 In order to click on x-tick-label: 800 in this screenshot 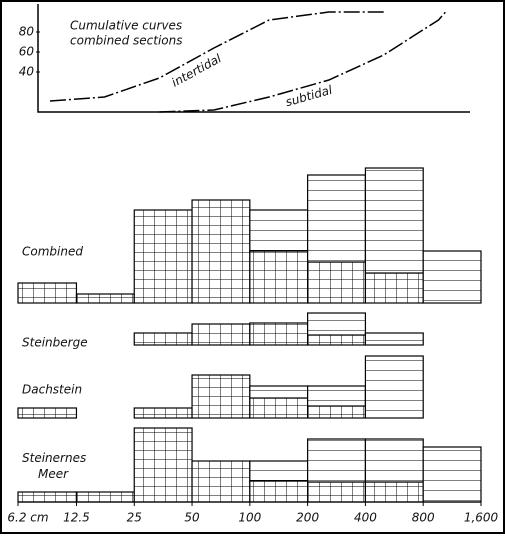, I will do `click(423, 518)`.